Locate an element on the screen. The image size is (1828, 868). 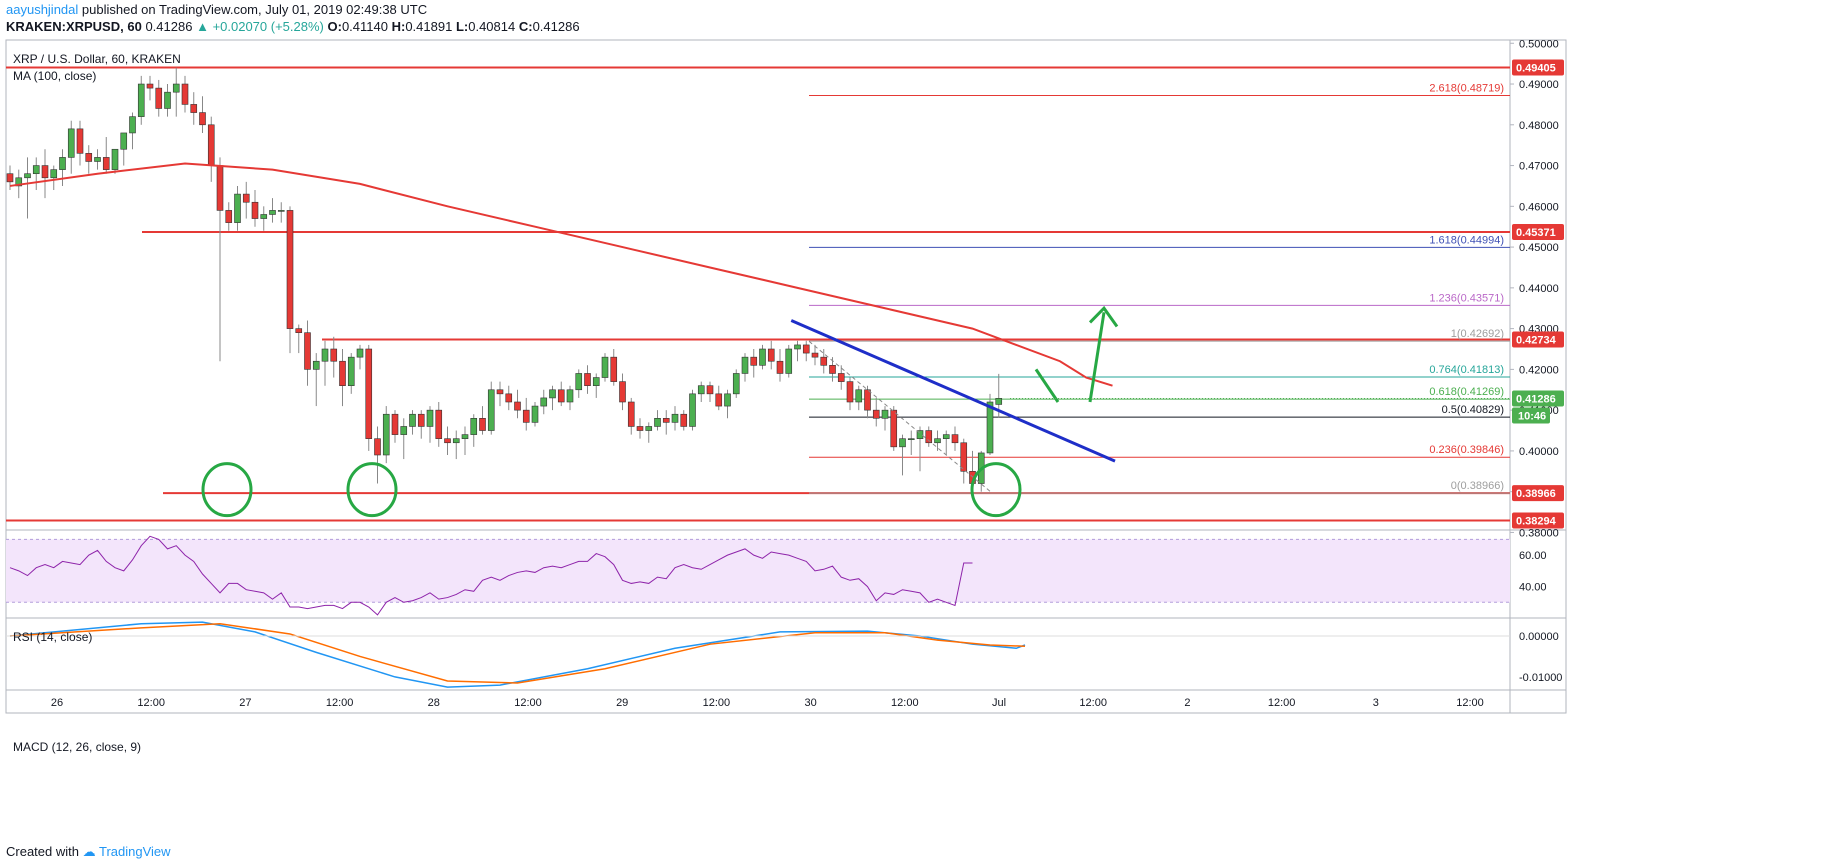
price-level-tag-label: 0.49405 is located at coordinates (1536, 69).